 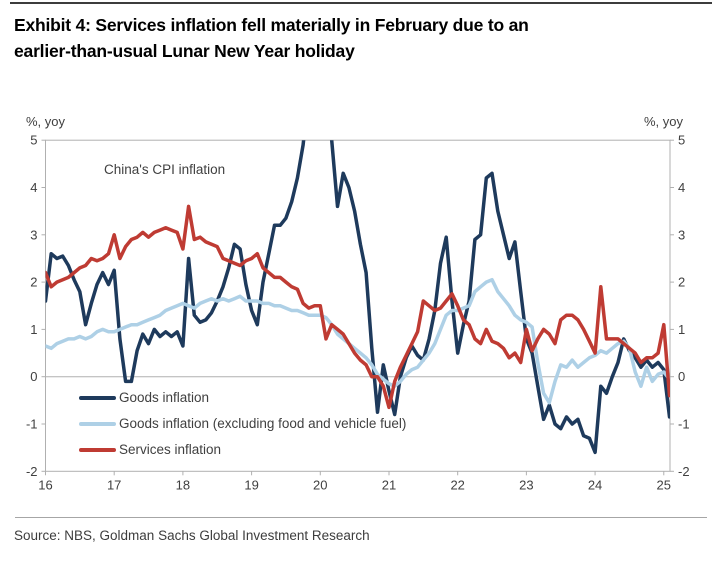 I want to click on y-axis-unit-left: %, yoy, so click(x=46, y=121).